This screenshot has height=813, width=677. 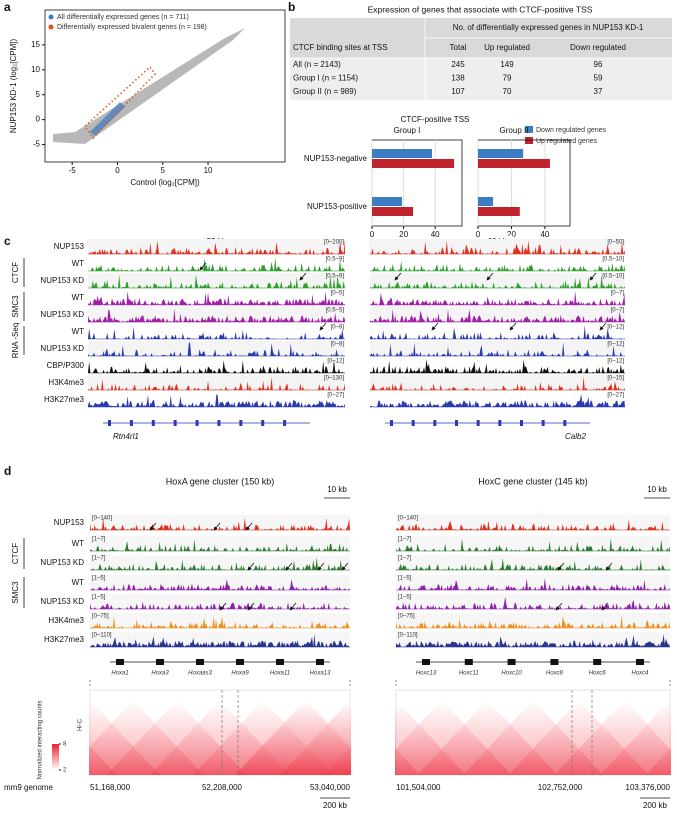 I want to click on genome-coordinate: 103,376,000, so click(x=648, y=787).